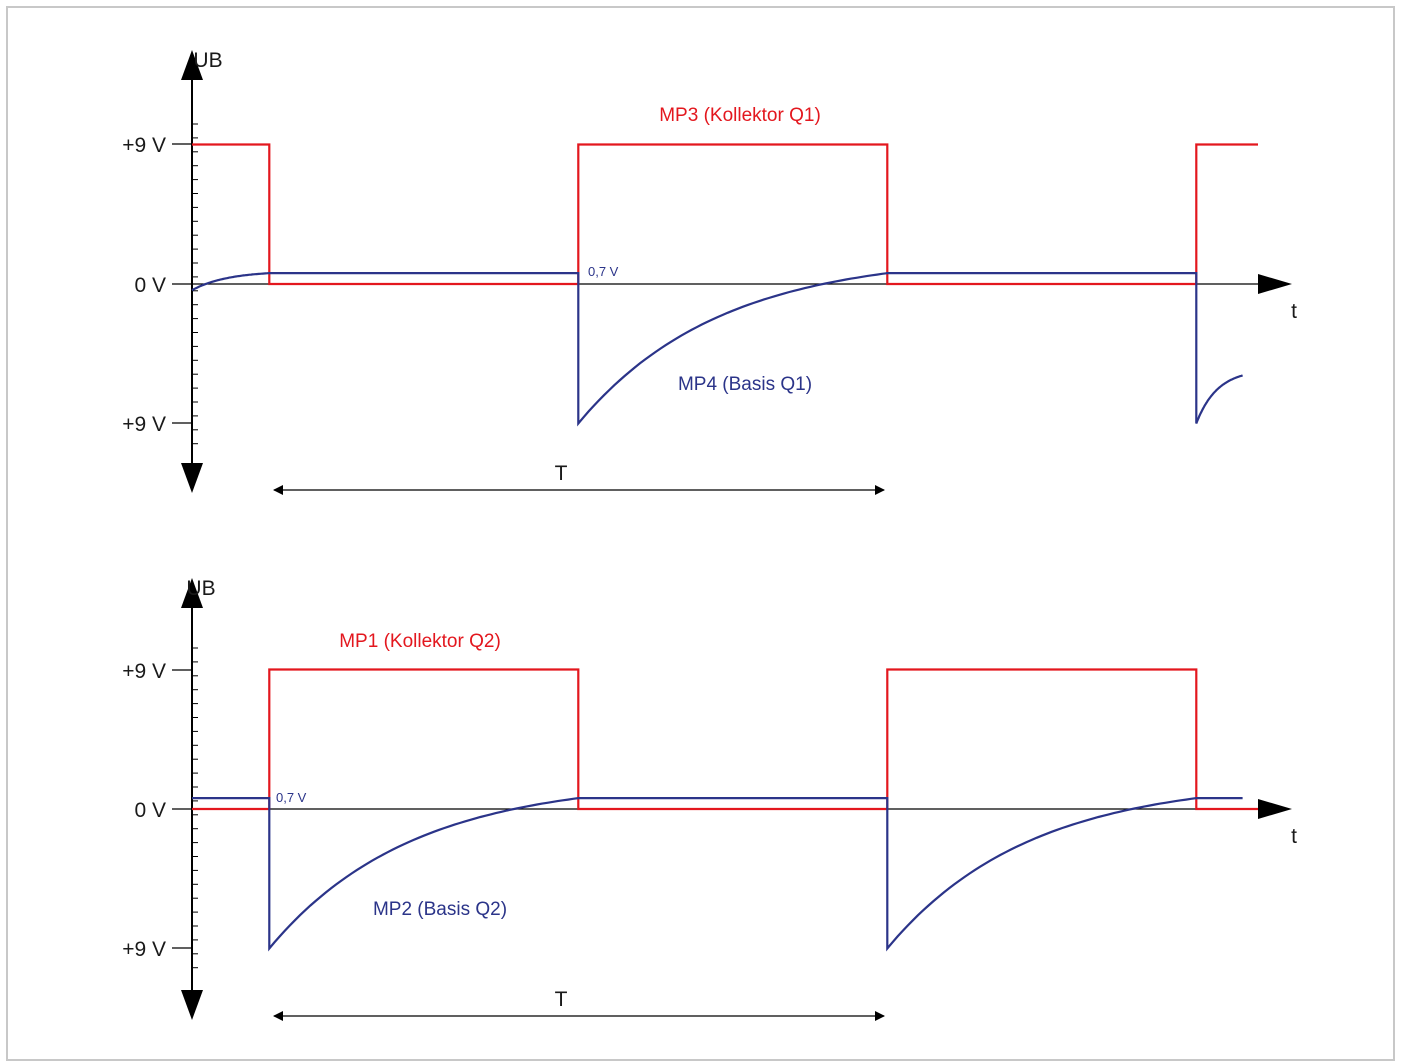 This screenshot has height=1061, width=1403. I want to click on series-label-mp2: MP2 (Basis Q2), so click(440, 909).